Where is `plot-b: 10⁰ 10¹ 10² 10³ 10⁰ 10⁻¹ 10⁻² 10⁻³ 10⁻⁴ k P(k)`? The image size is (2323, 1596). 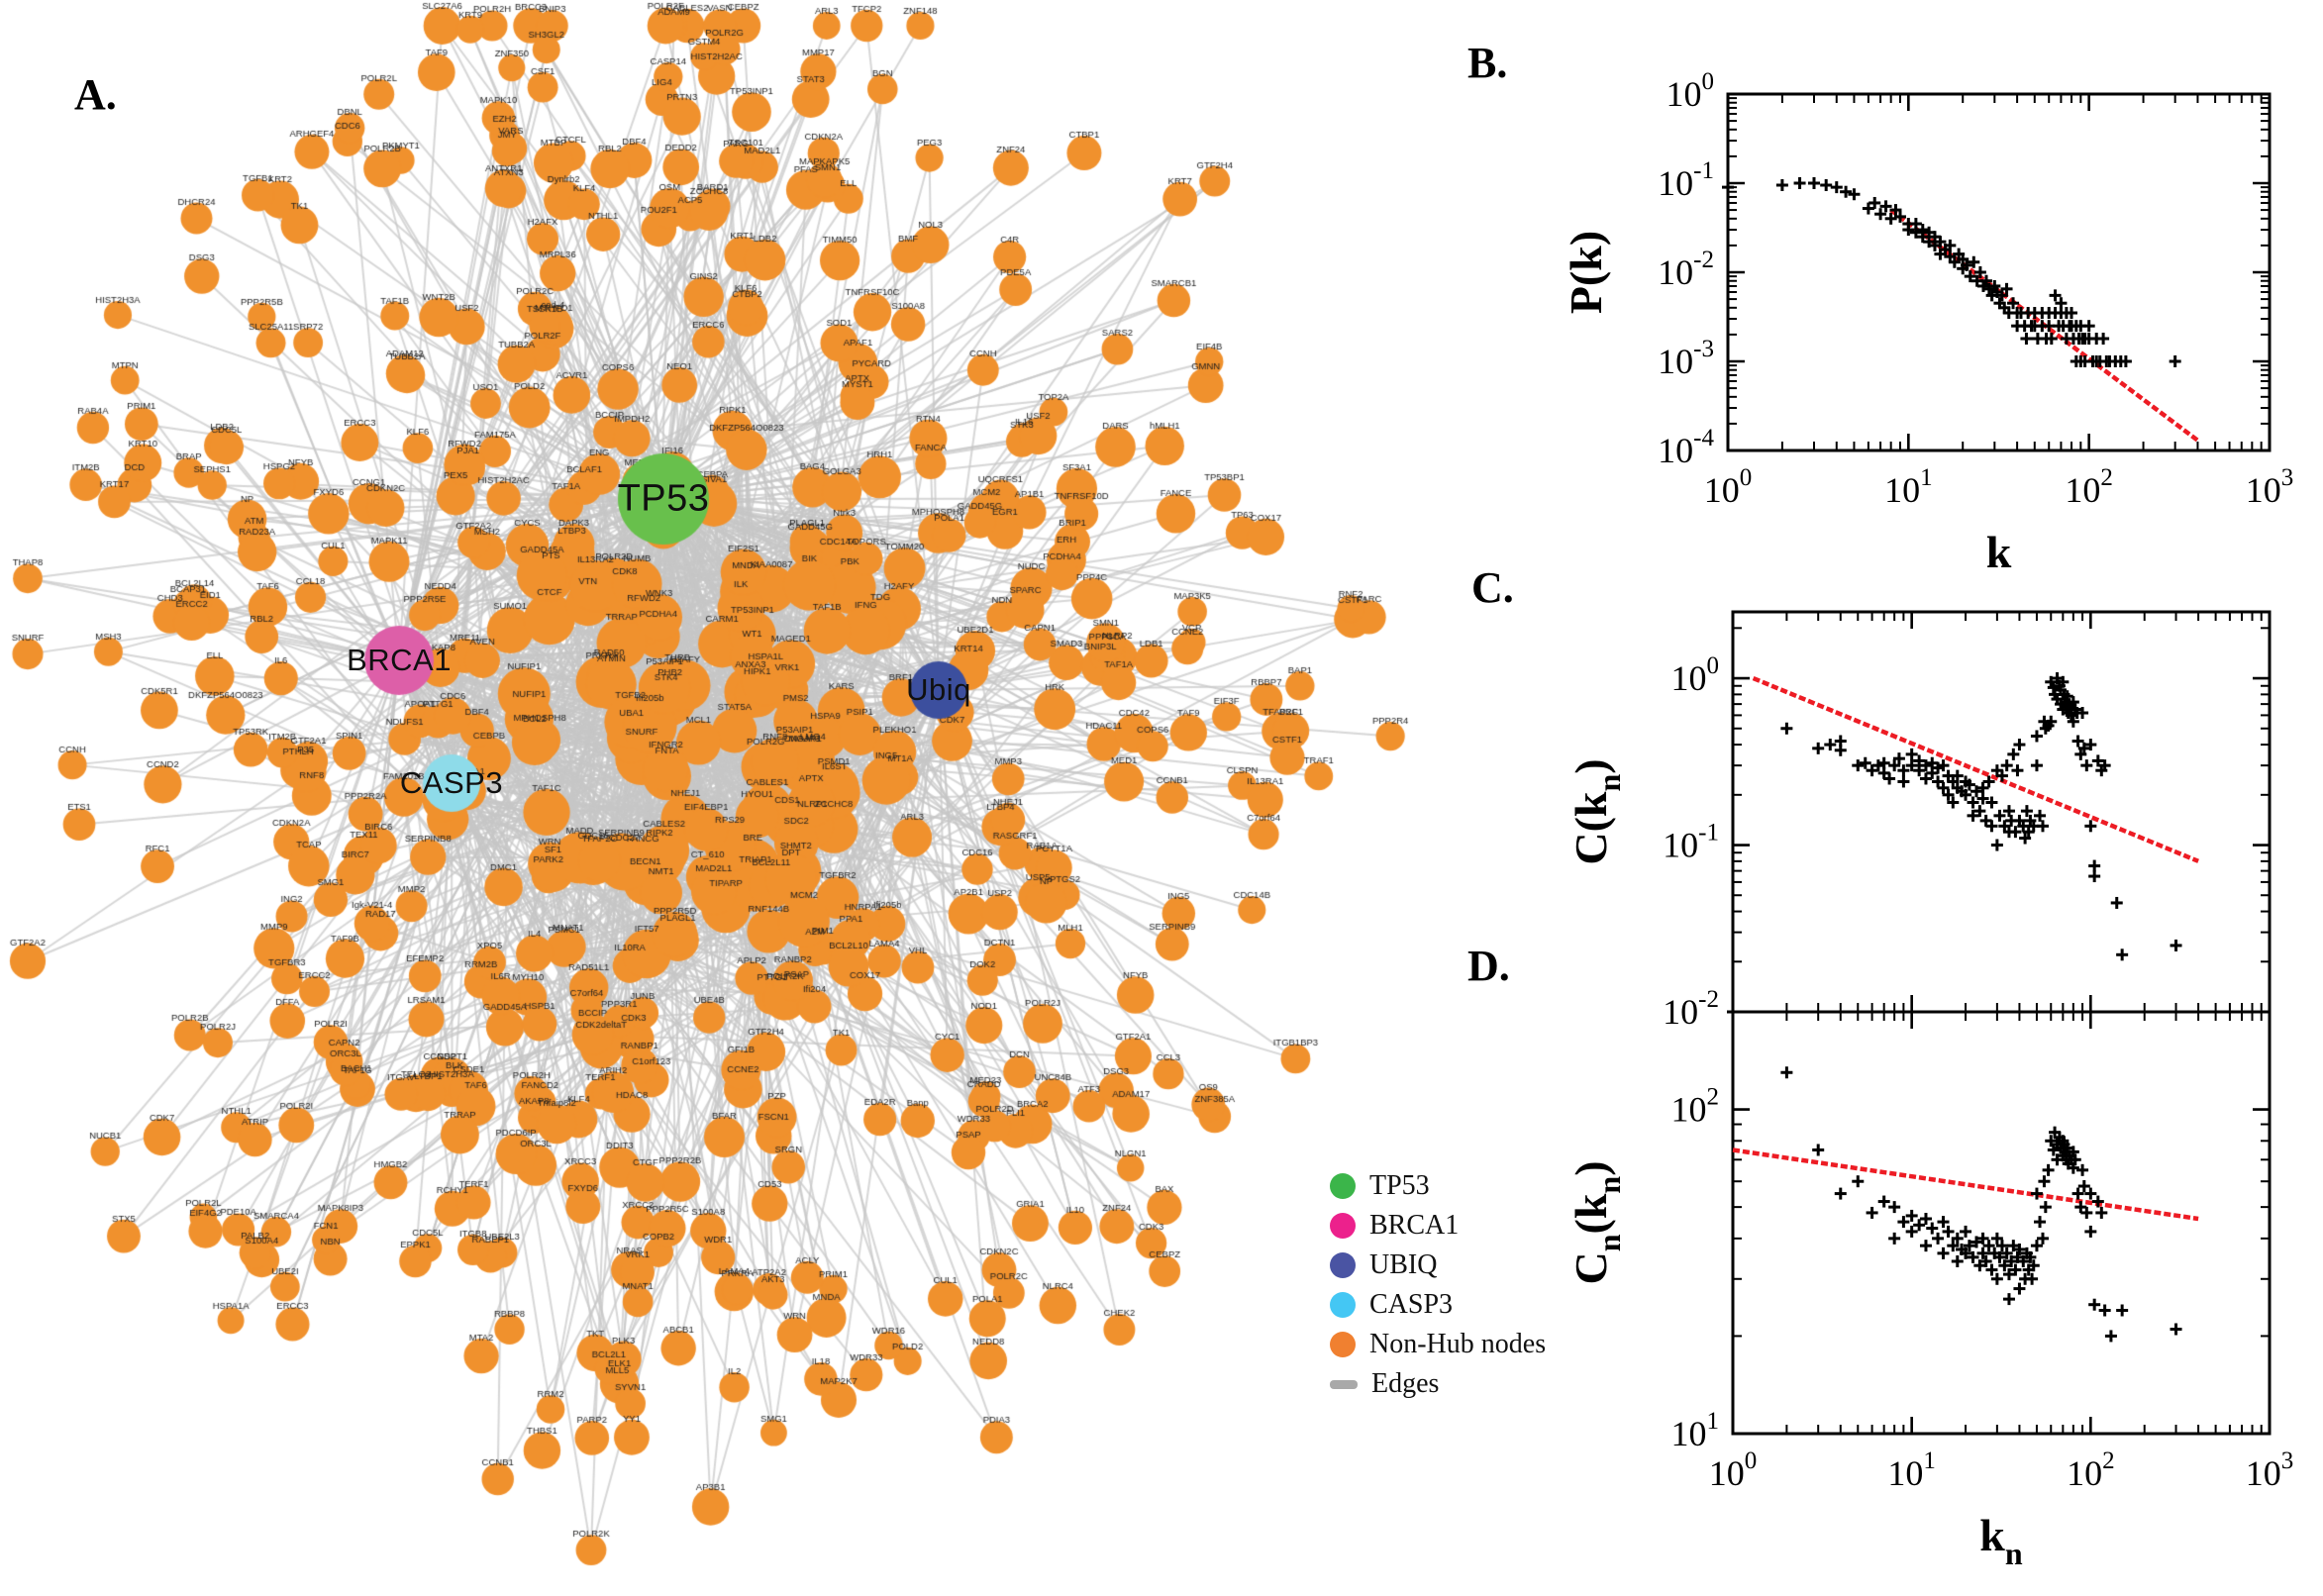
plot-b: 10⁰ 10¹ 10² 10³ 10⁰ 10⁻¹ 10⁻² 10⁻³ 10⁻⁴ k P(k) is located at coordinates (1927, 322).